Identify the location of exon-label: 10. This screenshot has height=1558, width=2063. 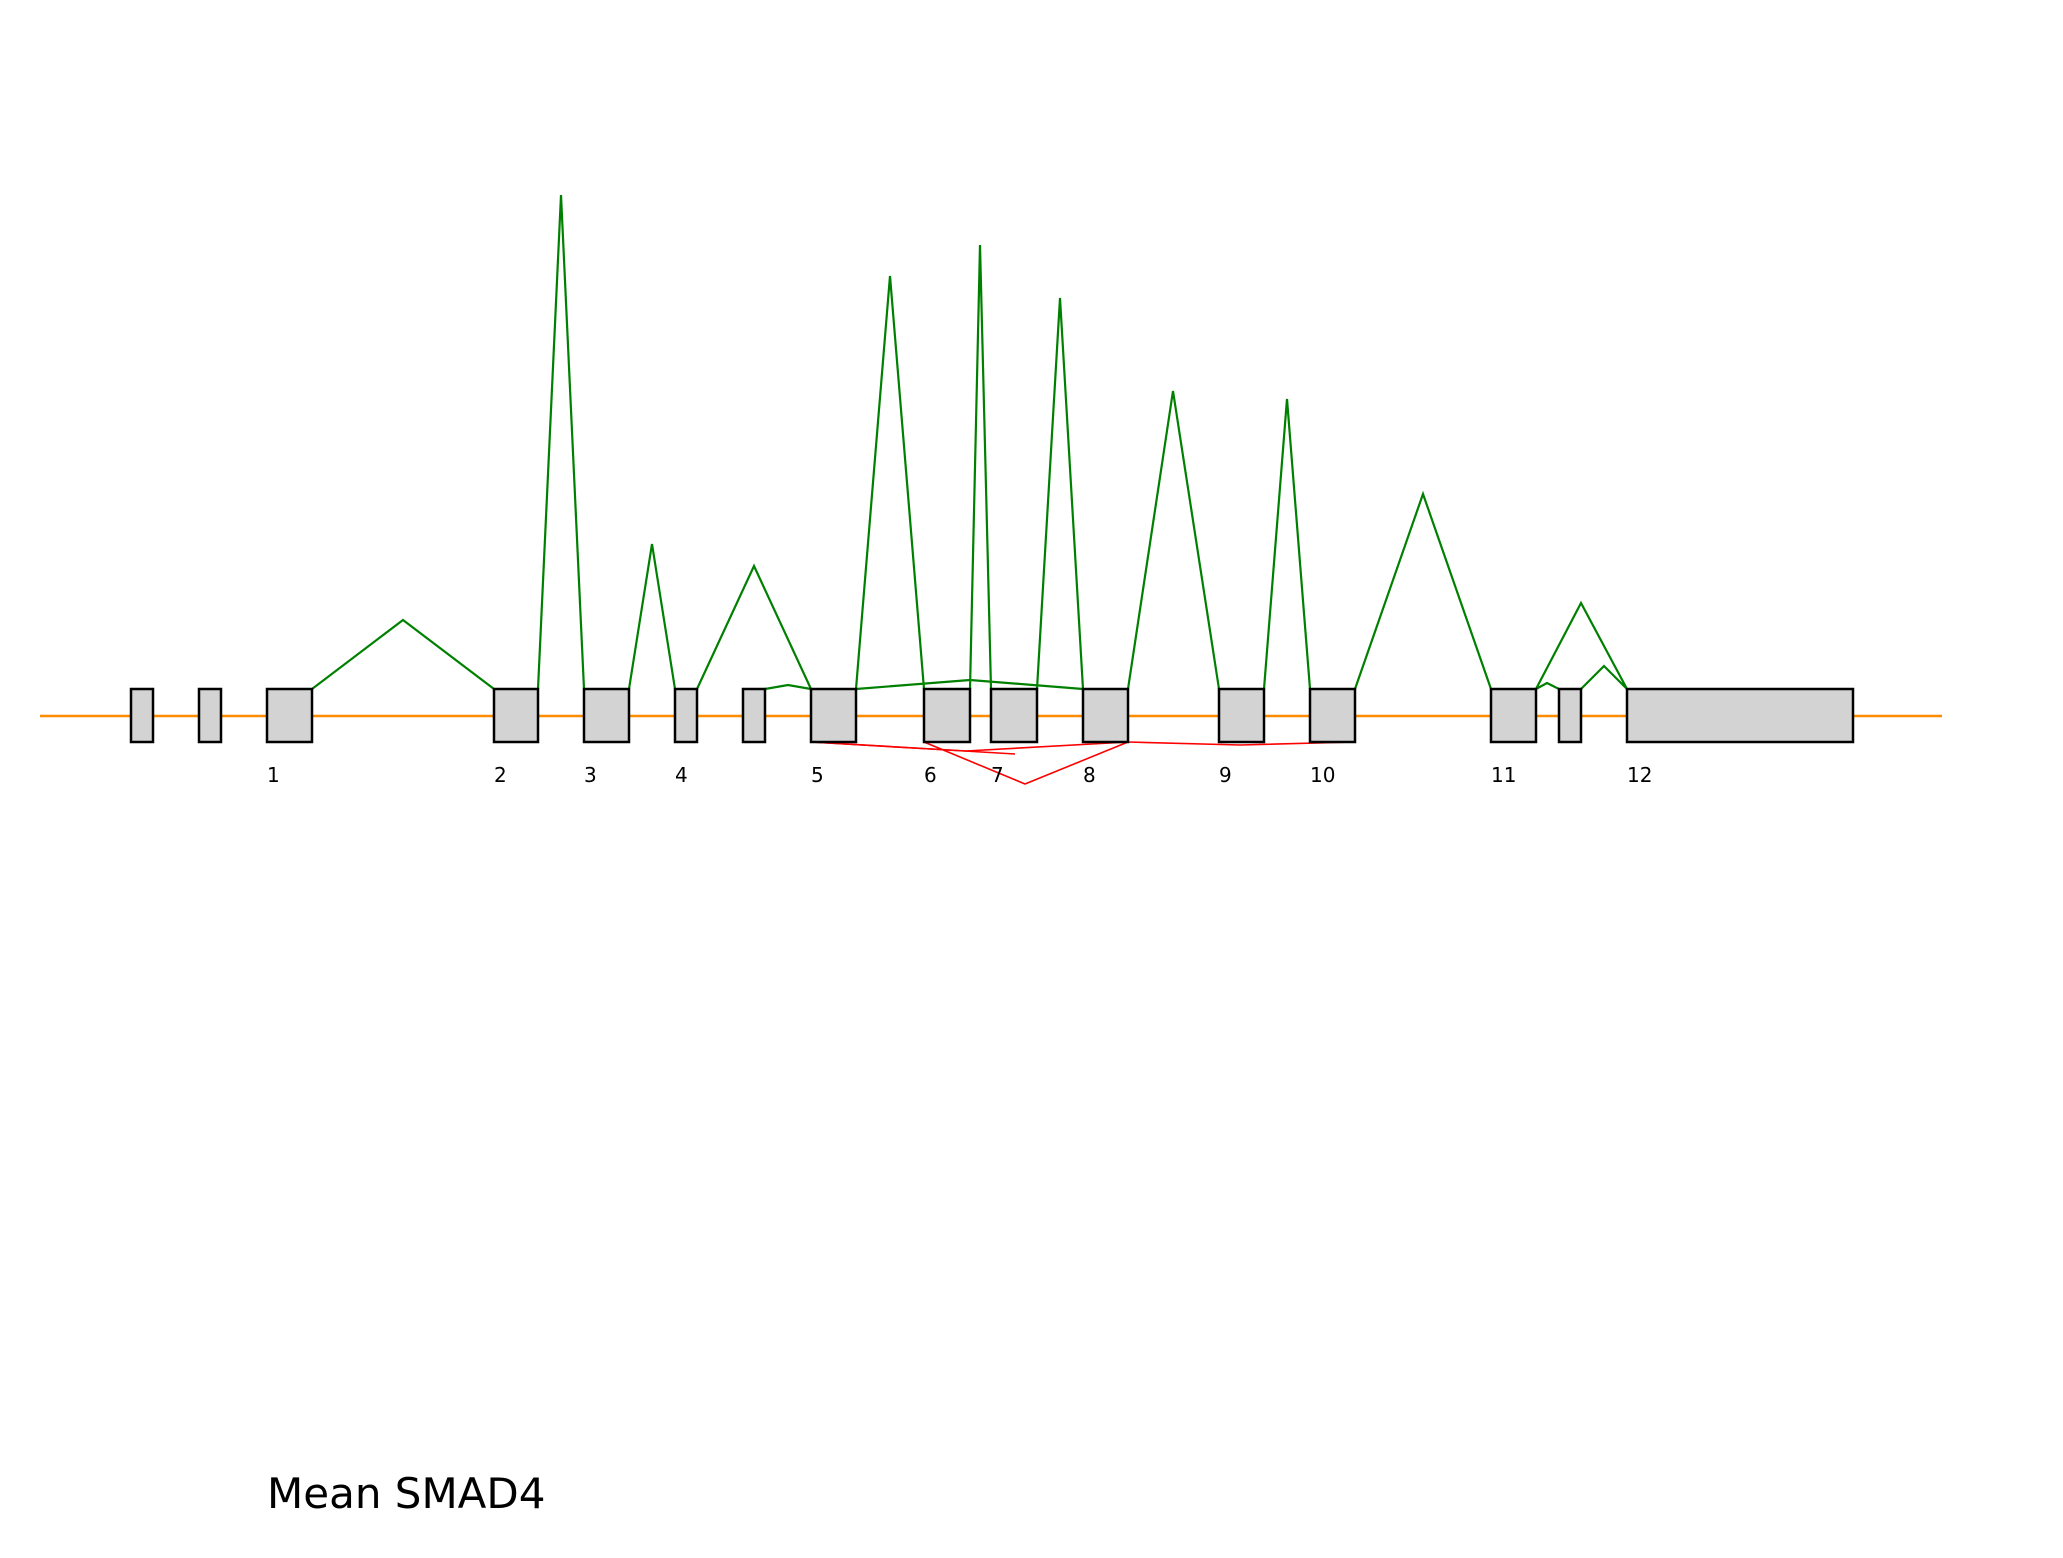
(1322, 775).